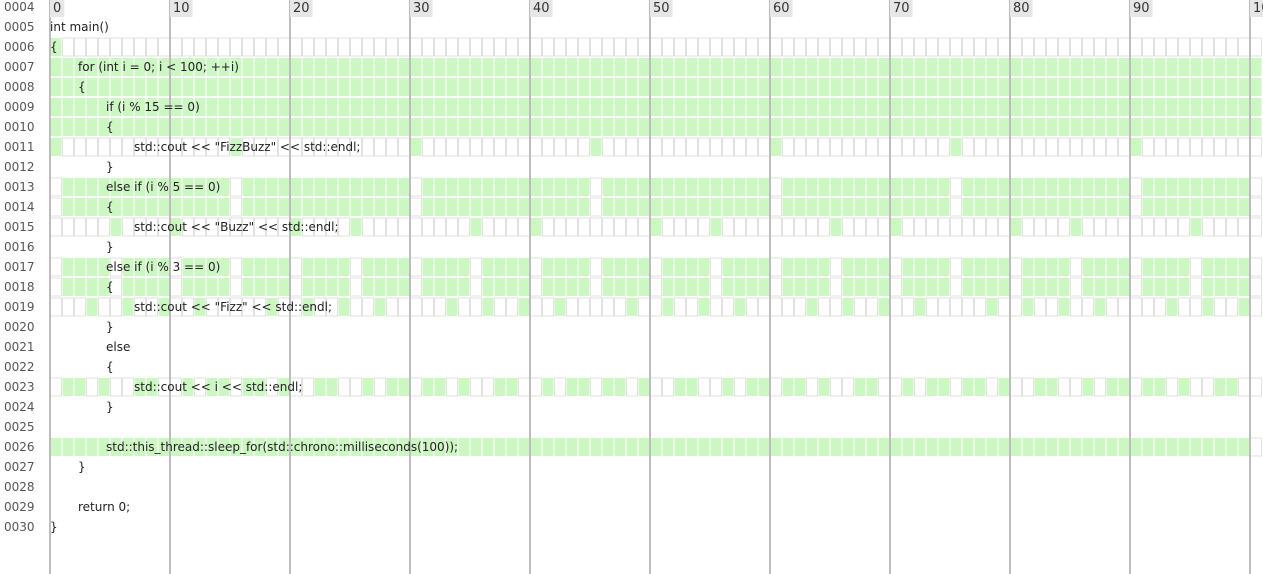  What do you see at coordinates (19, 307) in the screenshot?
I see `line-number: 0019` at bounding box center [19, 307].